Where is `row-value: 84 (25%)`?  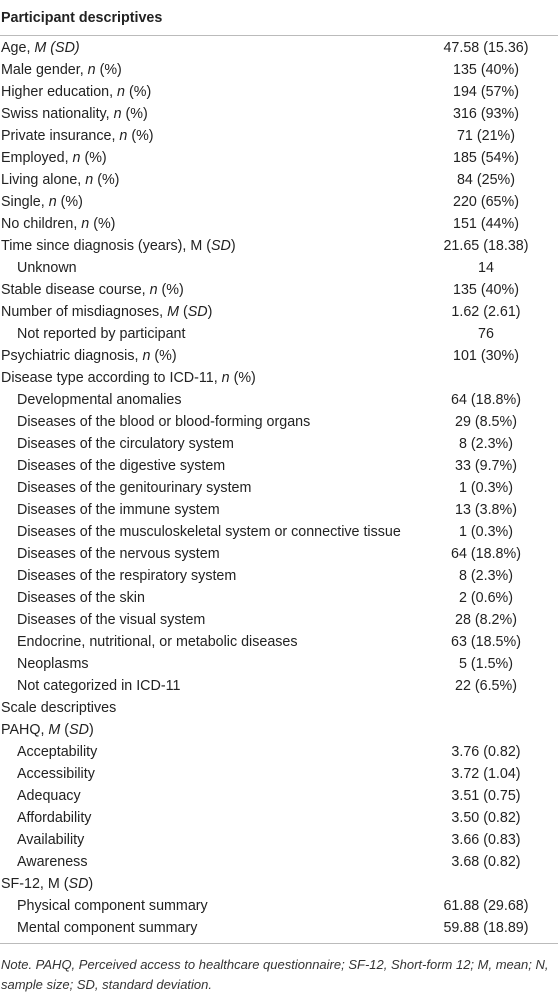 row-value: 84 (25%) is located at coordinates (485, 180).